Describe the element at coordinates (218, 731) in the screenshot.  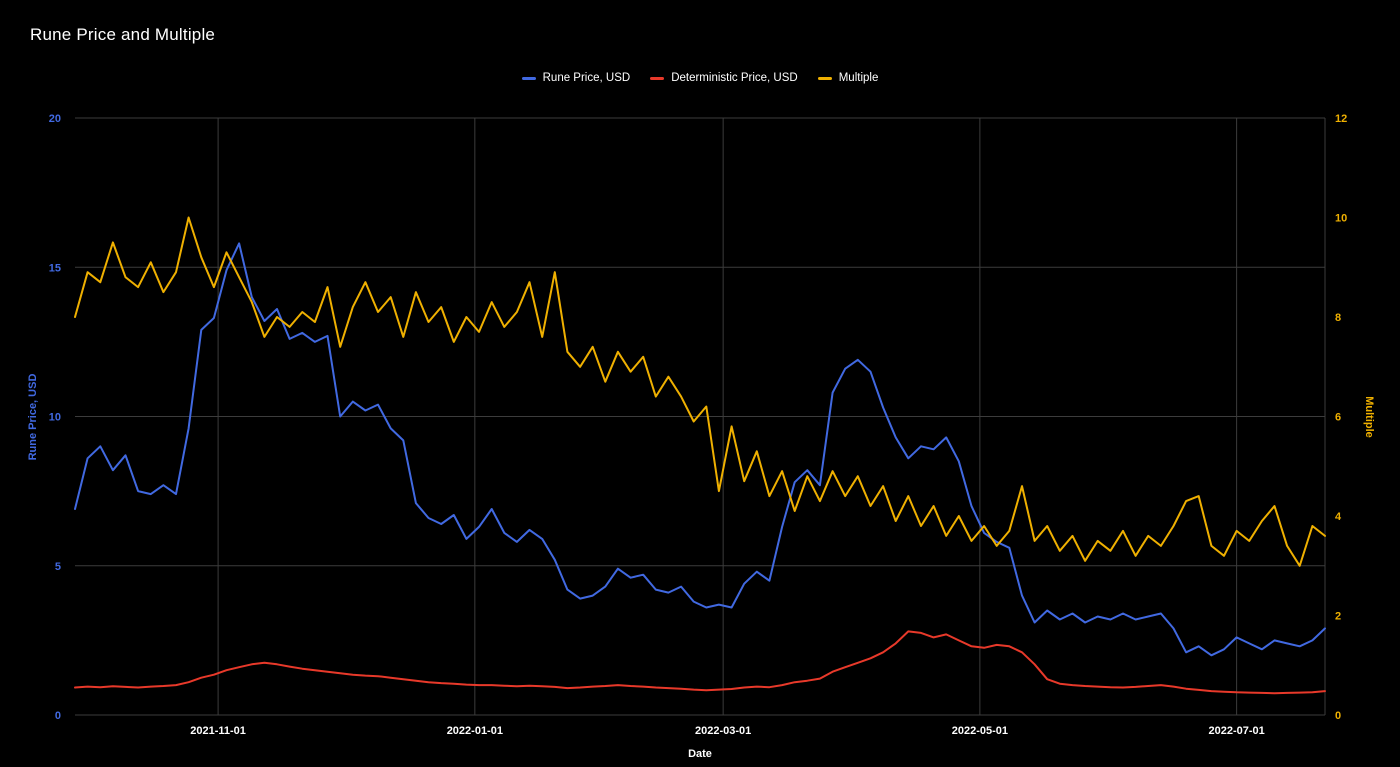
I see `x-tick-label: 2021-11-01` at that location.